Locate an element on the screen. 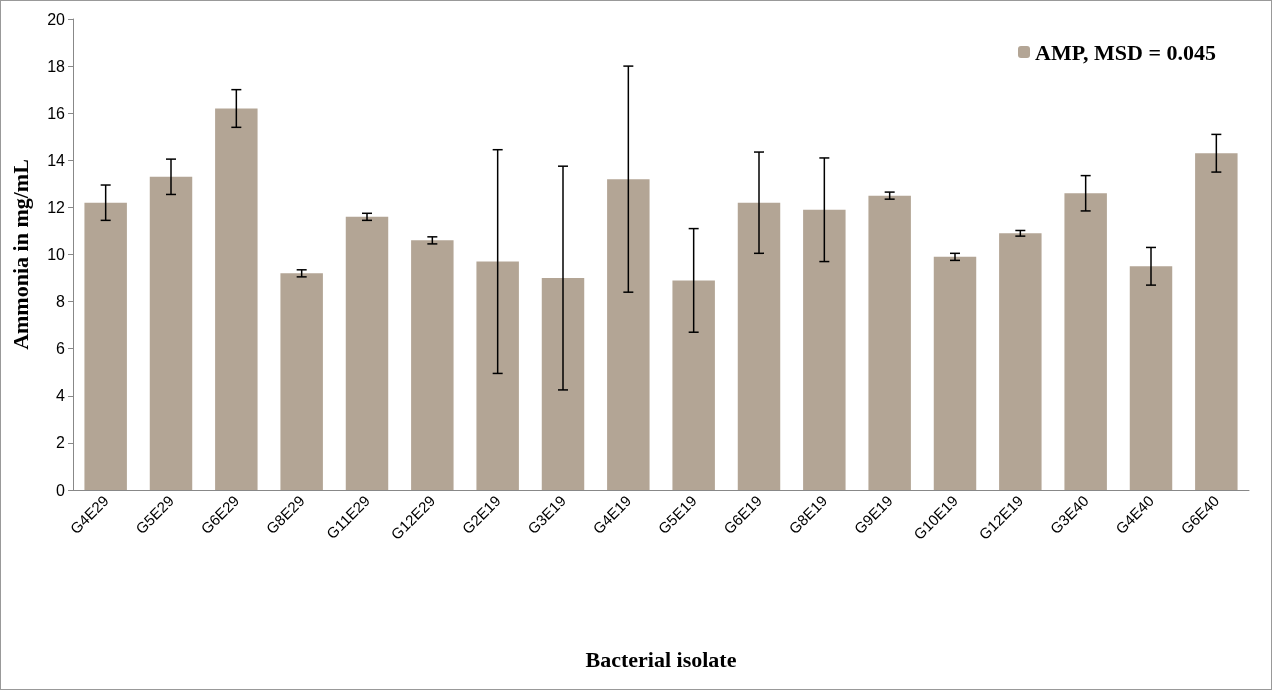 The image size is (1272, 690). y-tick-label: 0 is located at coordinates (61, 490).